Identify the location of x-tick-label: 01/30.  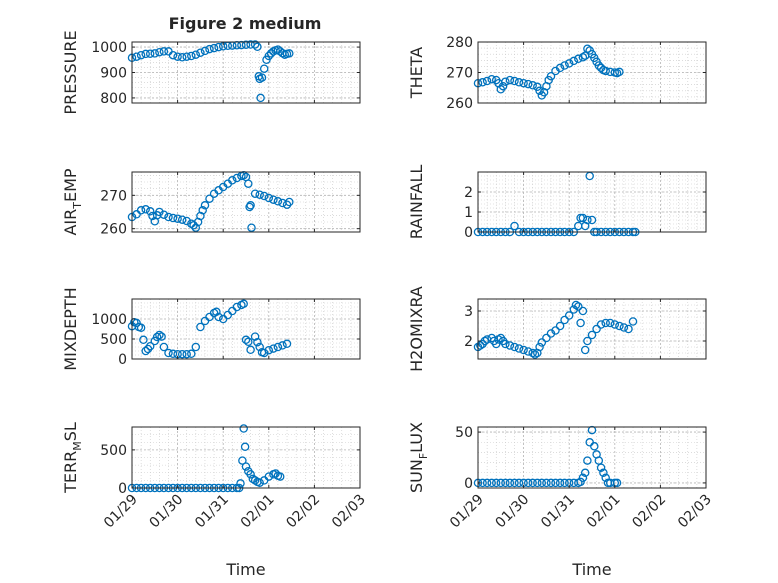
(167, 512).